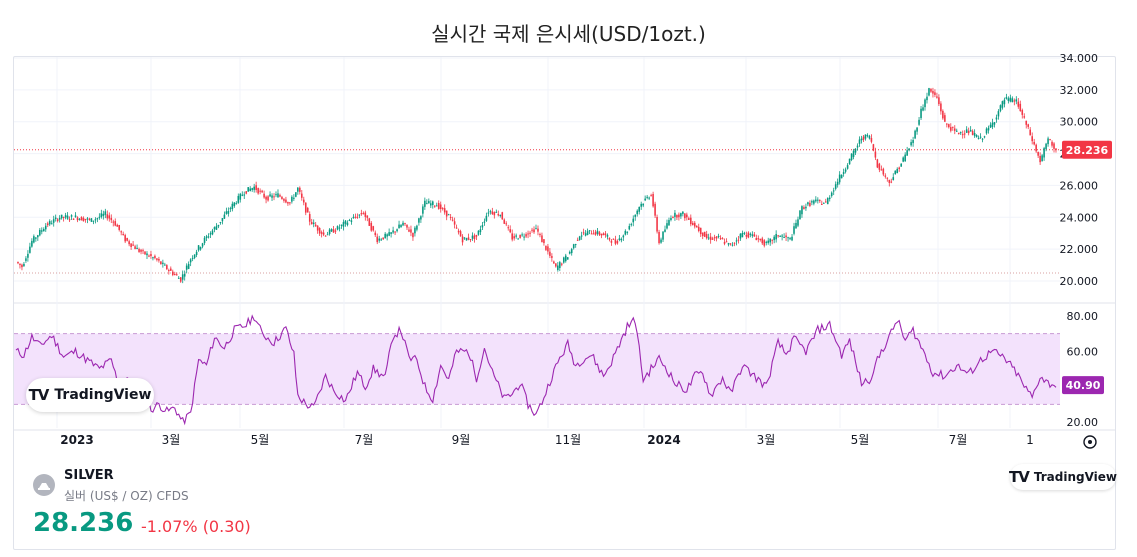 This screenshot has width=1137, height=557. I want to click on tradingview-footer-badge: TV TradingView, so click(1063, 477).